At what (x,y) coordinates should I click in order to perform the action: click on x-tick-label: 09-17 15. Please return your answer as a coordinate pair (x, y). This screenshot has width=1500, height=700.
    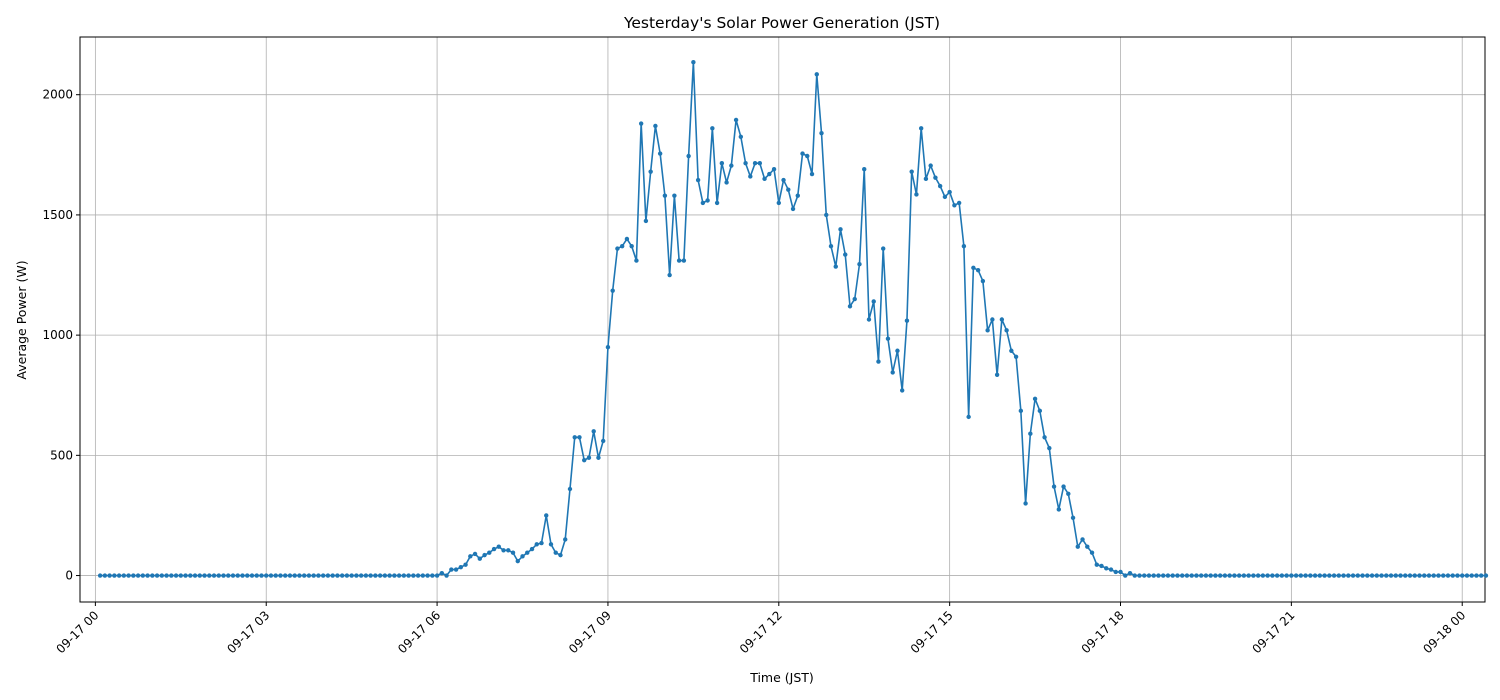
    Looking at the image, I should click on (932, 632).